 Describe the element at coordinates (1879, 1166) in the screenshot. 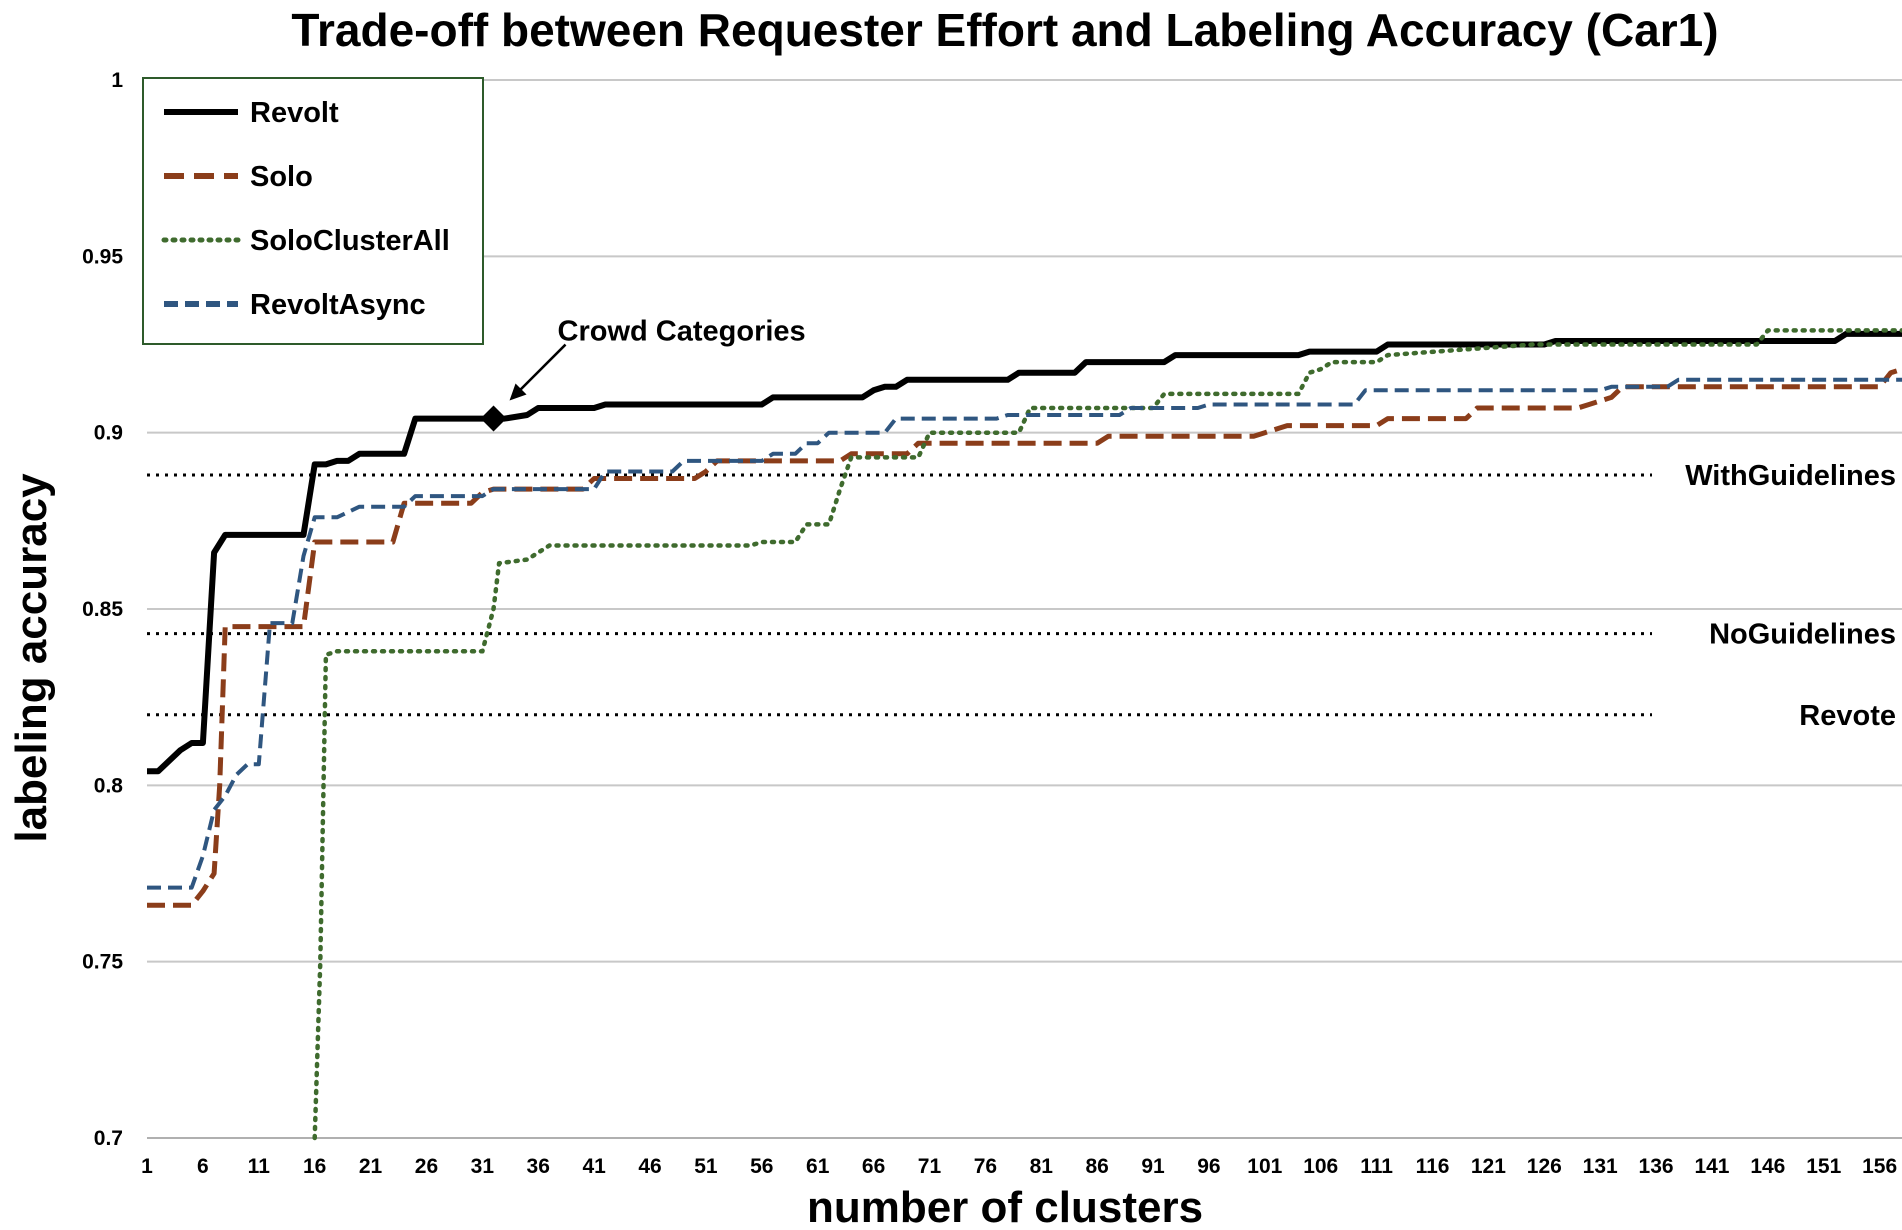

I see `x-tick-label: 156` at that location.